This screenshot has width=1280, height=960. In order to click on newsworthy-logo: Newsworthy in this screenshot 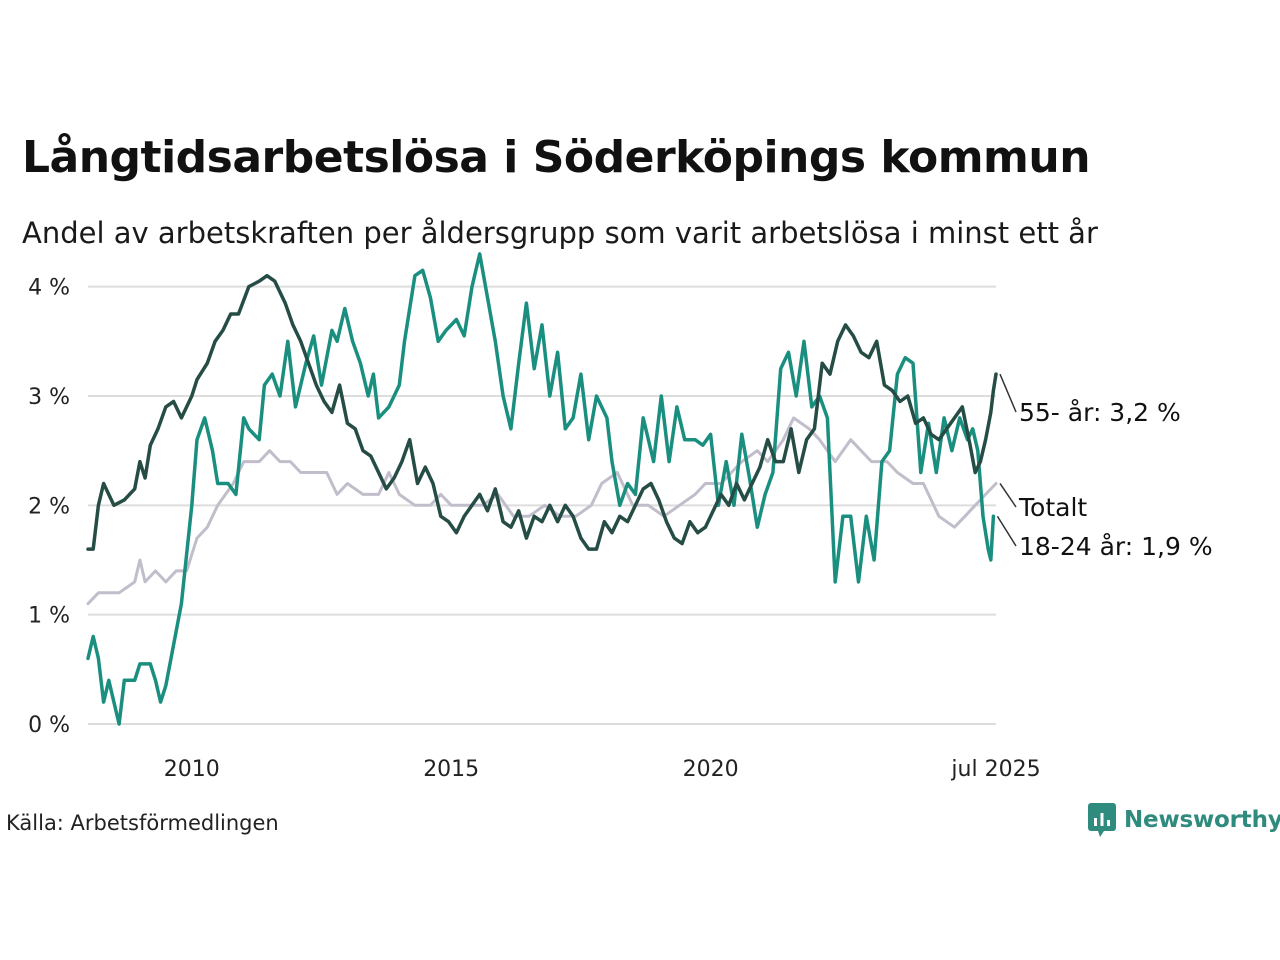, I will do `click(1184, 820)`.